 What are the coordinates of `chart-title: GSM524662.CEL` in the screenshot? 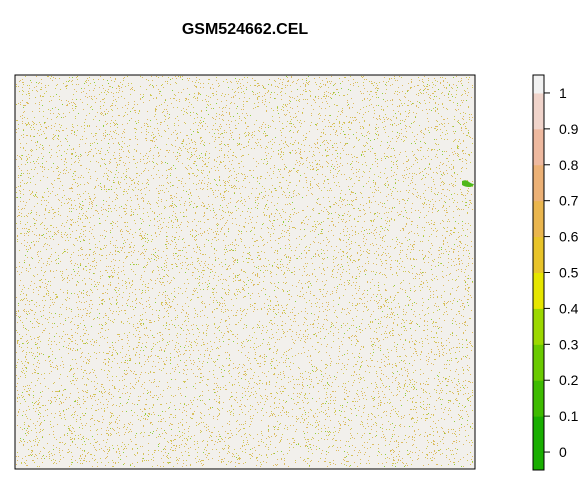 It's located at (245, 29).